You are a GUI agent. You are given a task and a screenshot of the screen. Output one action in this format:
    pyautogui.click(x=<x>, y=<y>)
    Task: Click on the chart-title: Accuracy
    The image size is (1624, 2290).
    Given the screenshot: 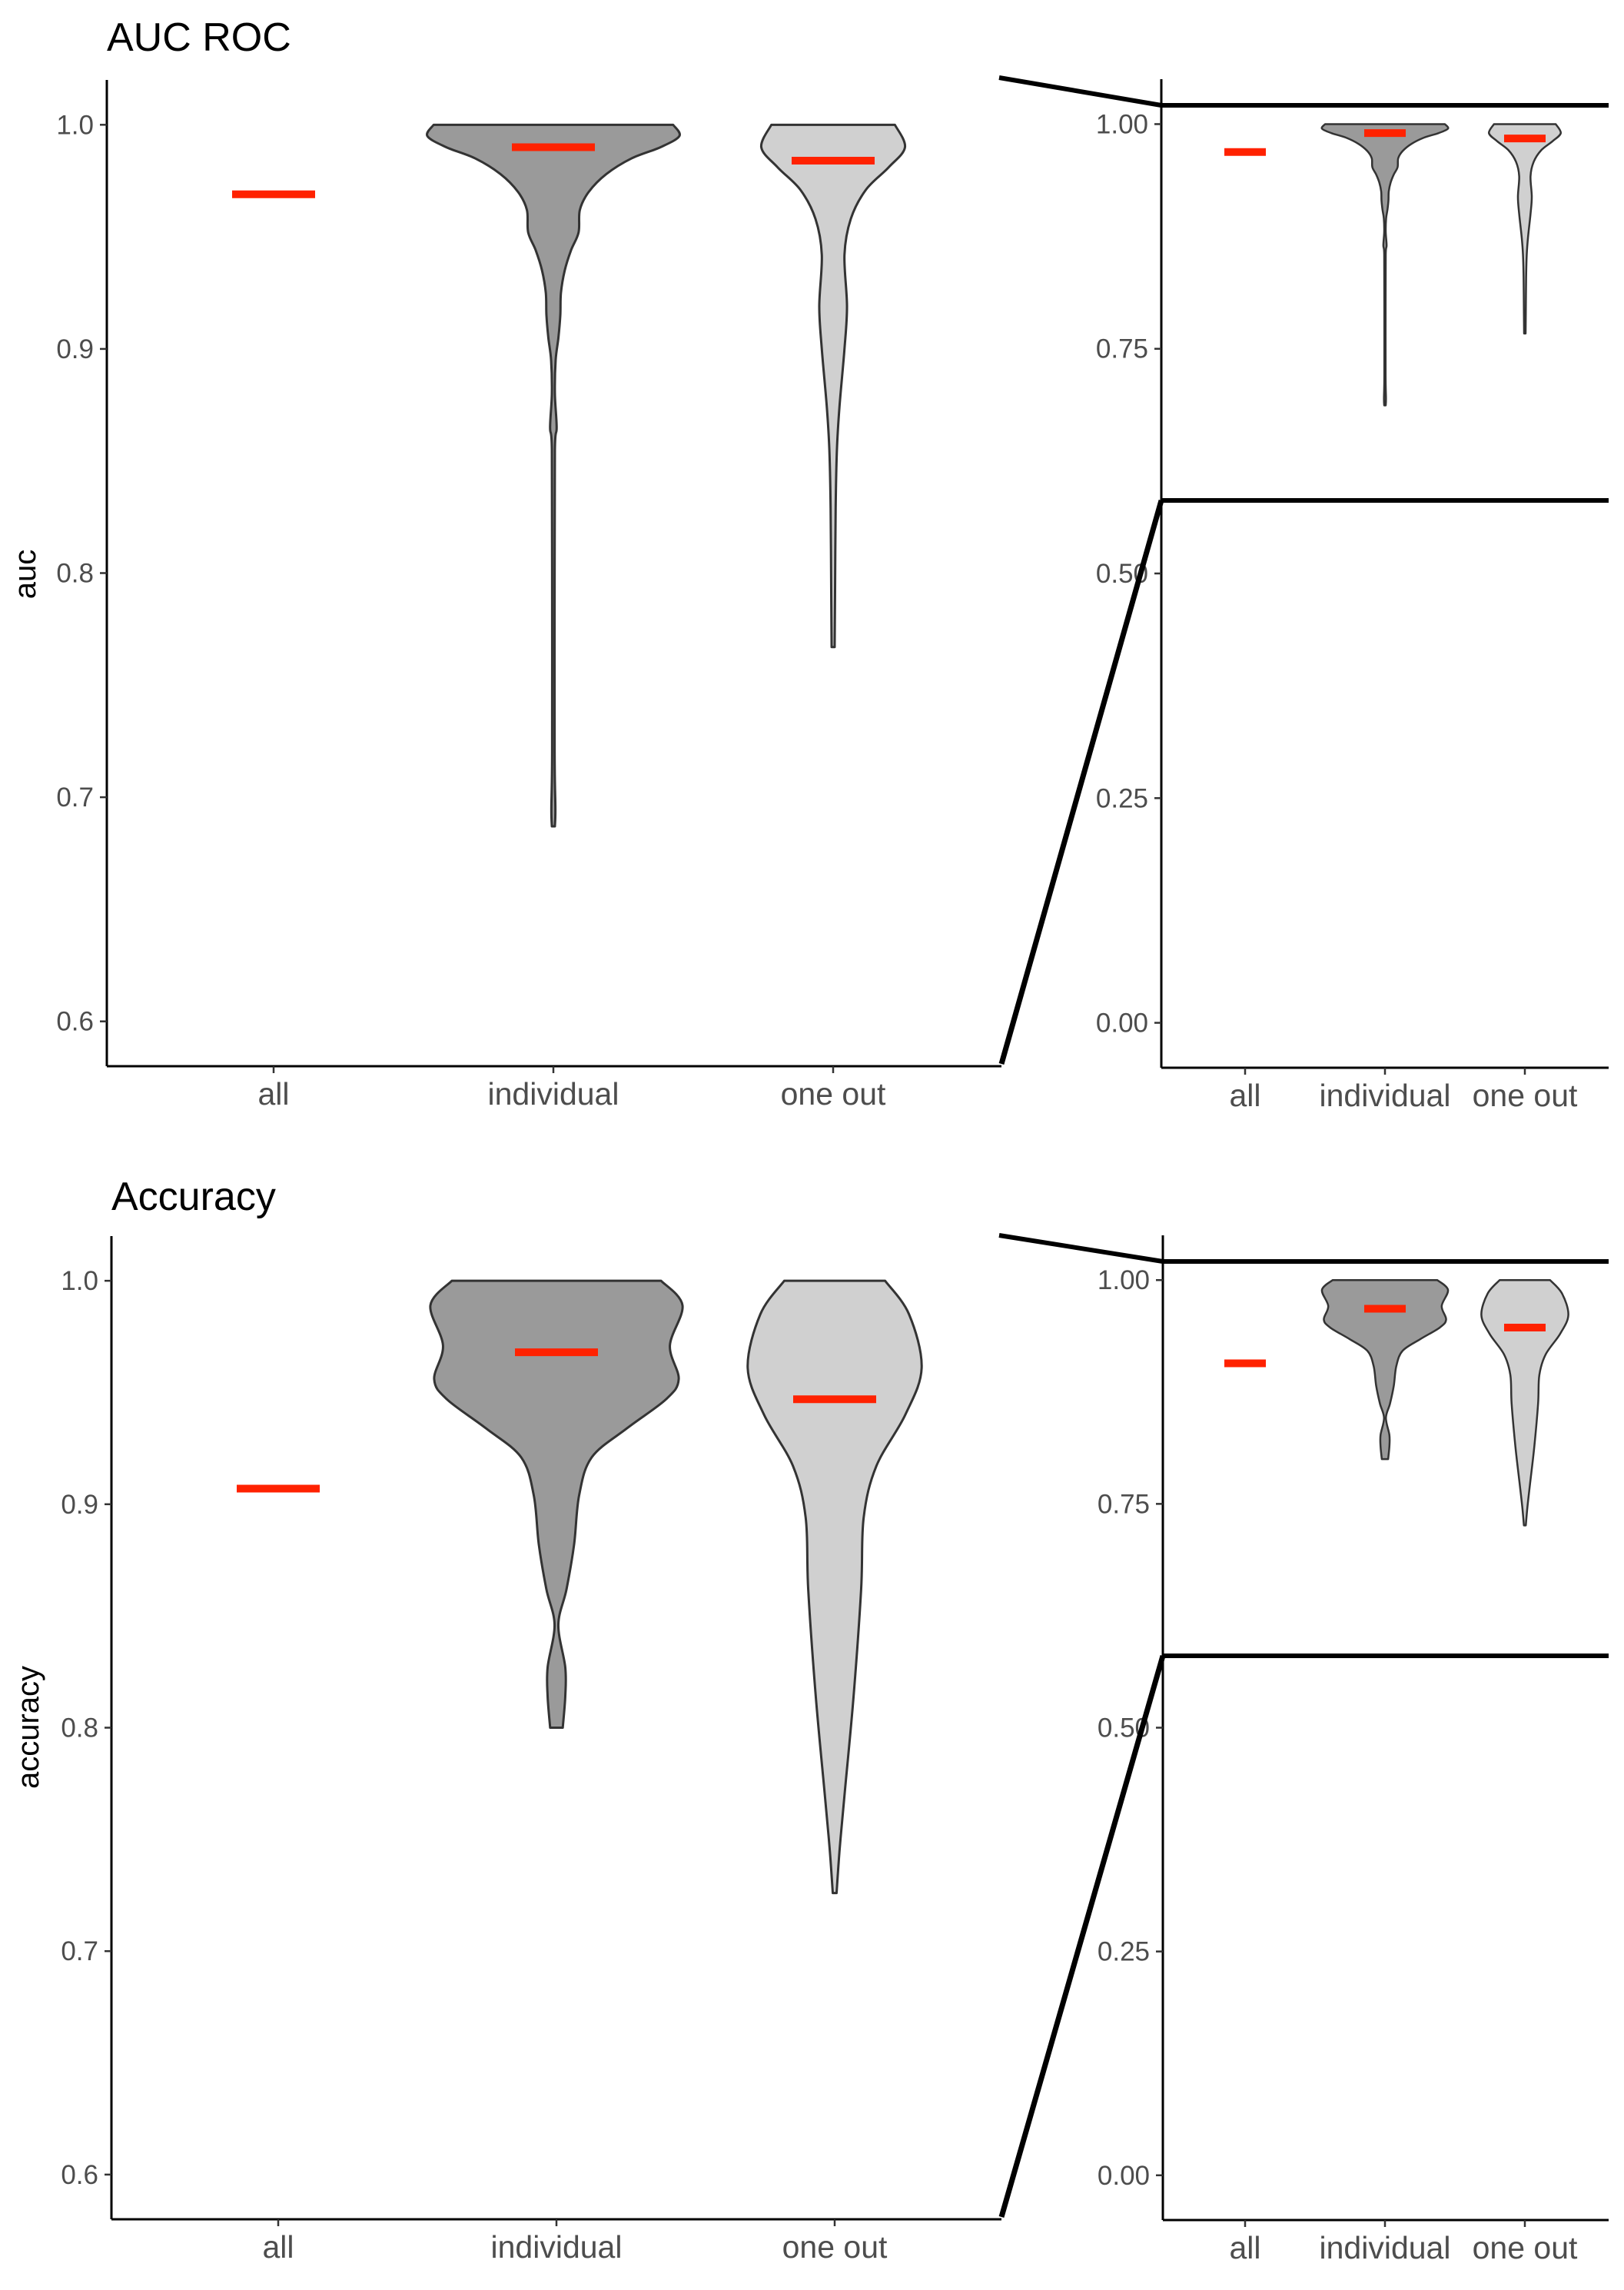 What is the action you would take?
    pyautogui.click(x=193, y=1197)
    